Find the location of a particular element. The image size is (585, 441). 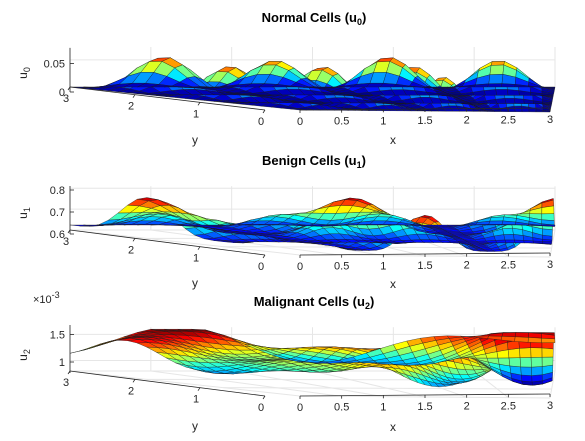

z-tick-label: 0.05 is located at coordinates (54, 64).